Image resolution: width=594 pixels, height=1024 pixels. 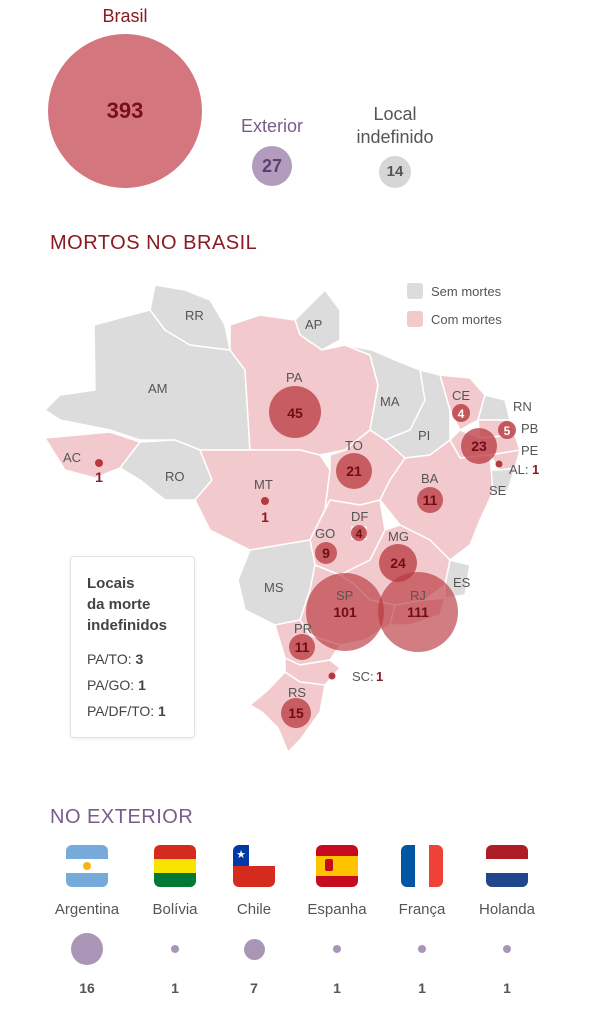 I want to click on state-es, so click(x=457, y=579).